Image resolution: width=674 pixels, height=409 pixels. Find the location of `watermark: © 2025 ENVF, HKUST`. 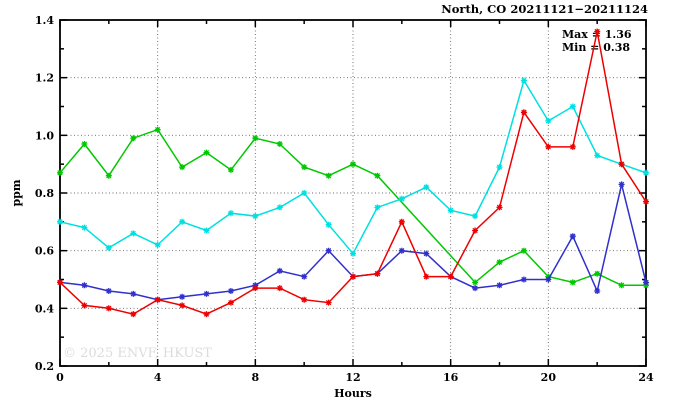

watermark: © 2025 ENVF, HKUST is located at coordinates (137, 353).